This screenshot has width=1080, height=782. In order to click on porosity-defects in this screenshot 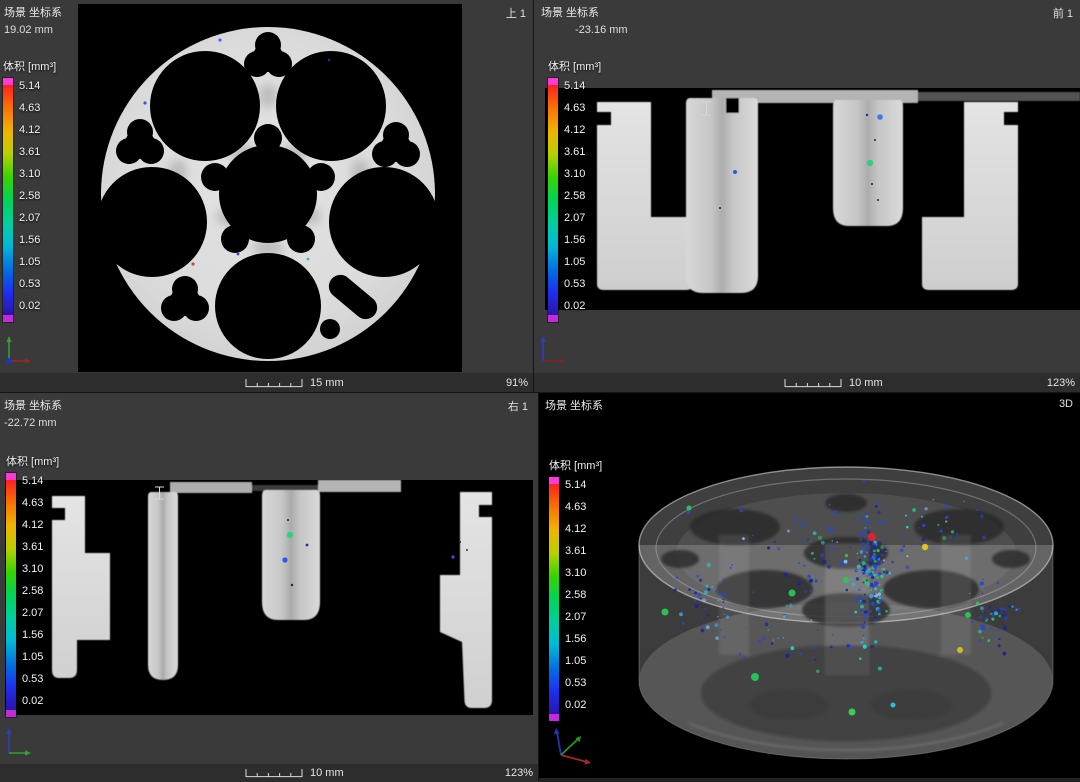, I will do `click(840, 597)`.